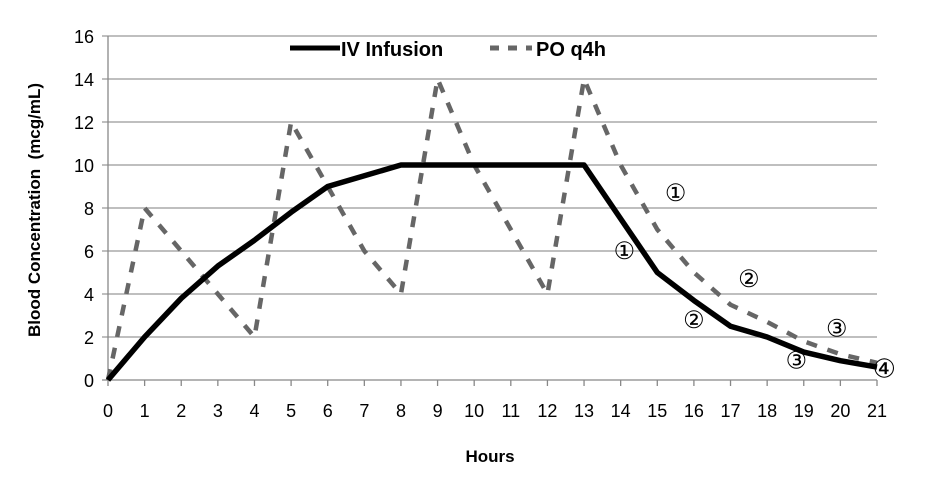 The width and height of the screenshot is (930, 487). What do you see at coordinates (694, 411) in the screenshot?
I see `x-tick-label: 16` at bounding box center [694, 411].